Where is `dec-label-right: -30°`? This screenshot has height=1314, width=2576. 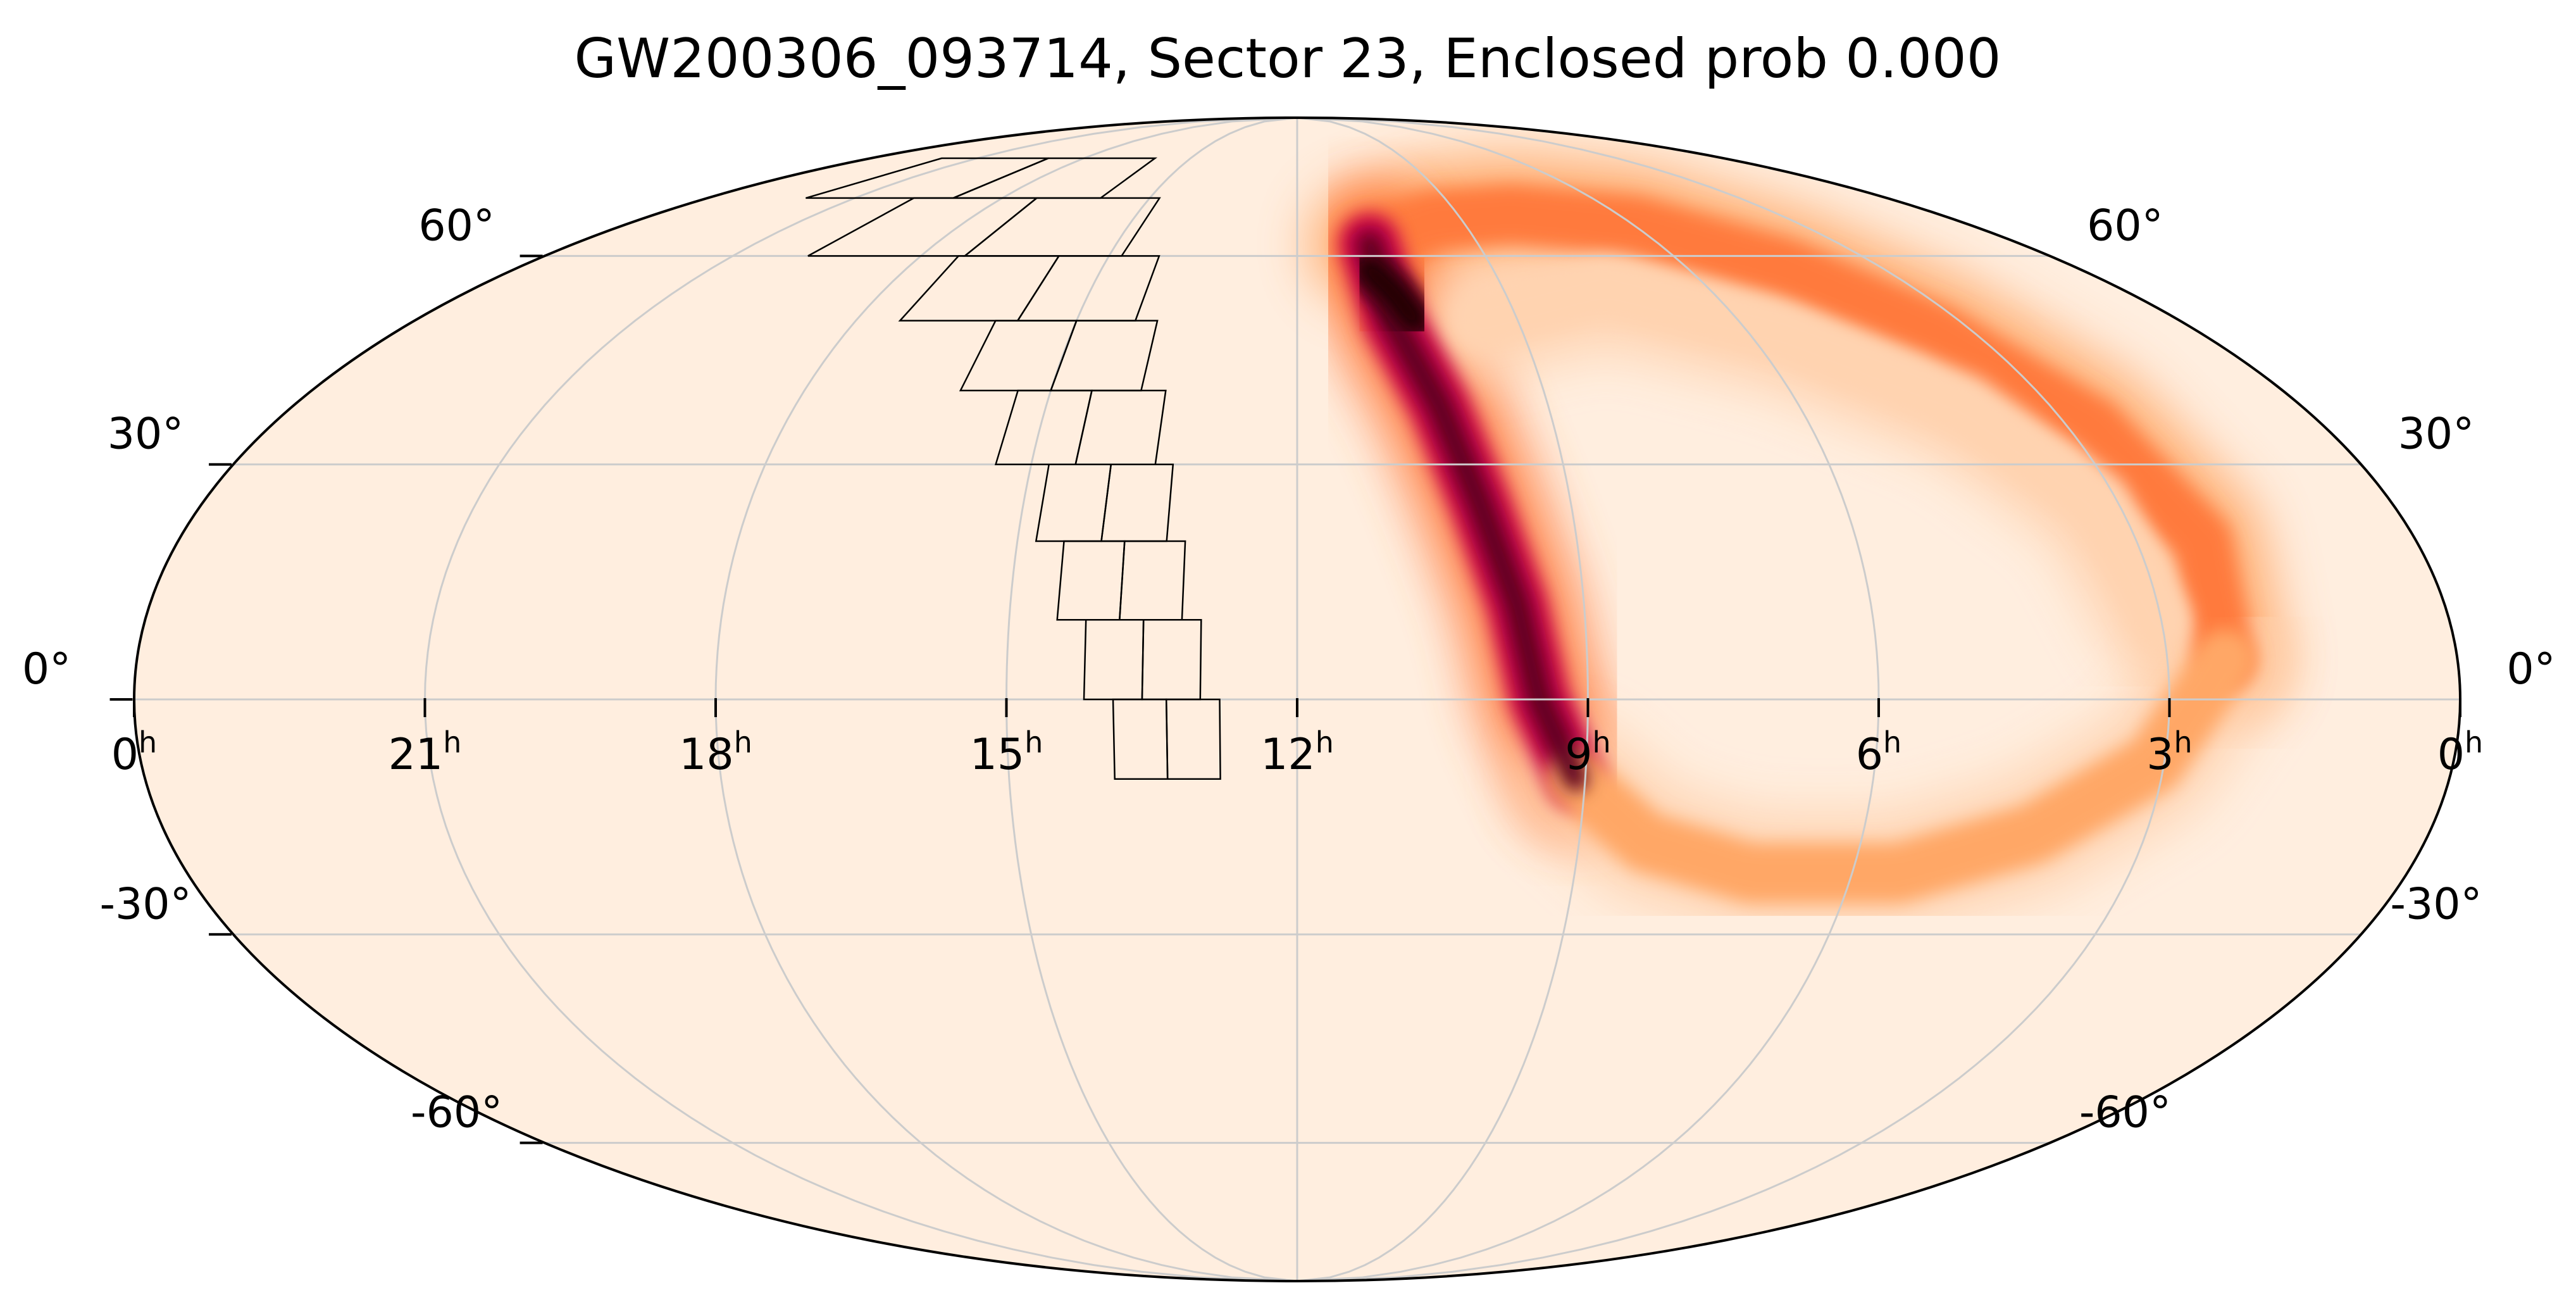 dec-label-right: -30° is located at coordinates (2436, 904).